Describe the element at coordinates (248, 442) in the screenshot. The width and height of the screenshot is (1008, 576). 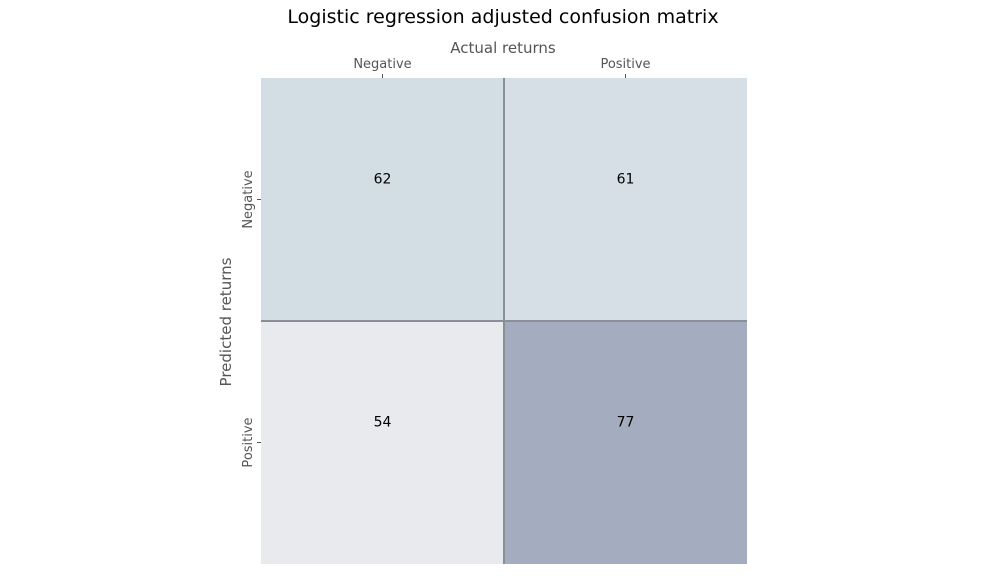
I see `y-tick-label: Positive` at that location.